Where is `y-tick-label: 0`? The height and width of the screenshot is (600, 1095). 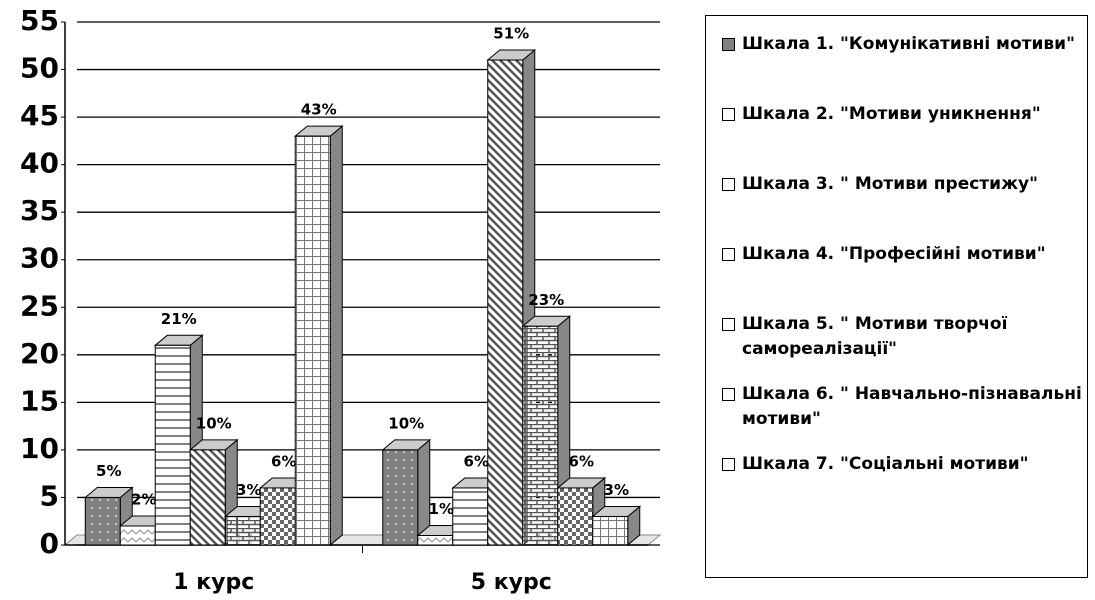
y-tick-label: 0 is located at coordinates (49, 543).